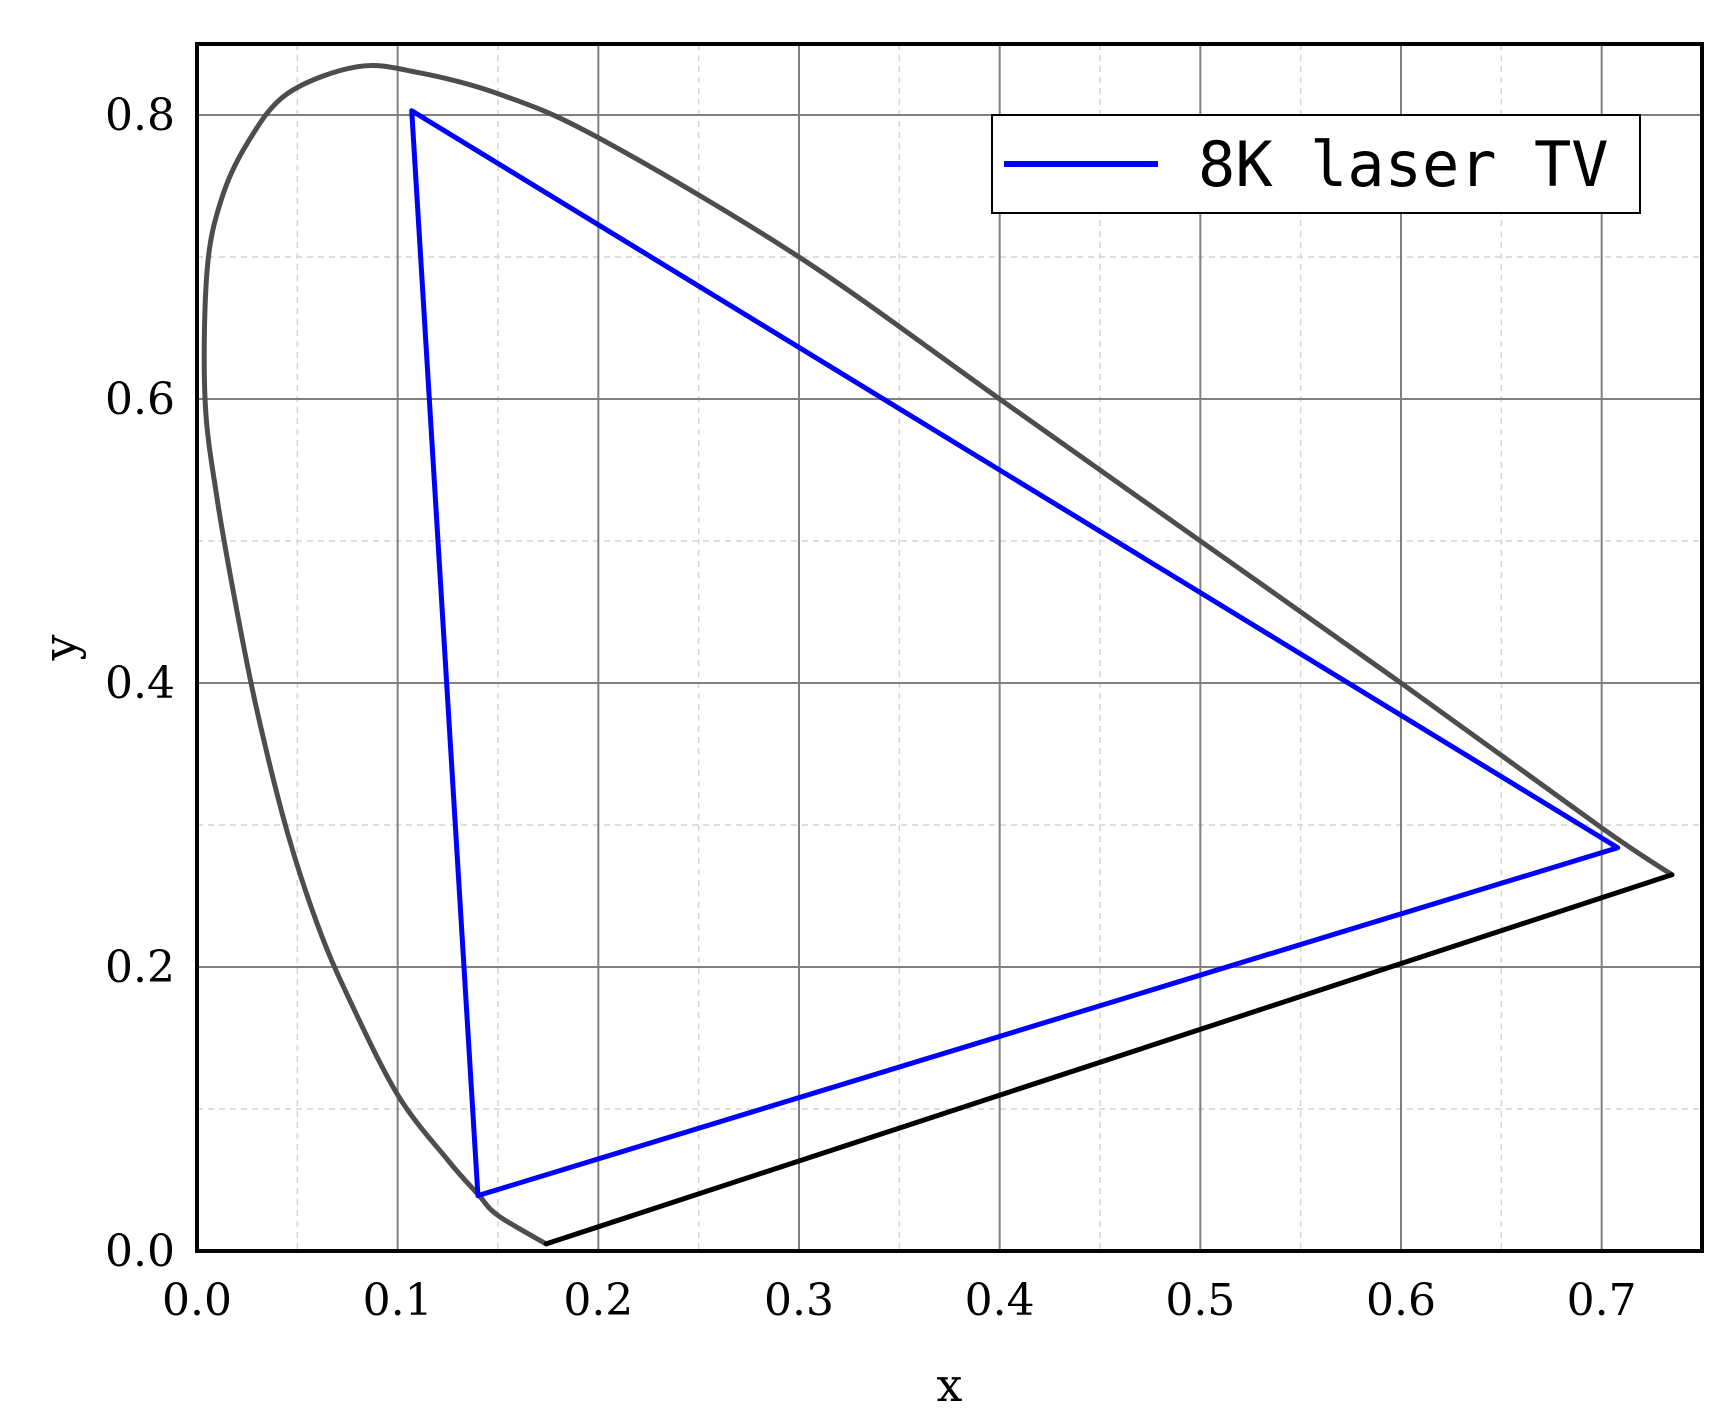  What do you see at coordinates (197, 1300) in the screenshot?
I see `x-tick-label: 0.0` at bounding box center [197, 1300].